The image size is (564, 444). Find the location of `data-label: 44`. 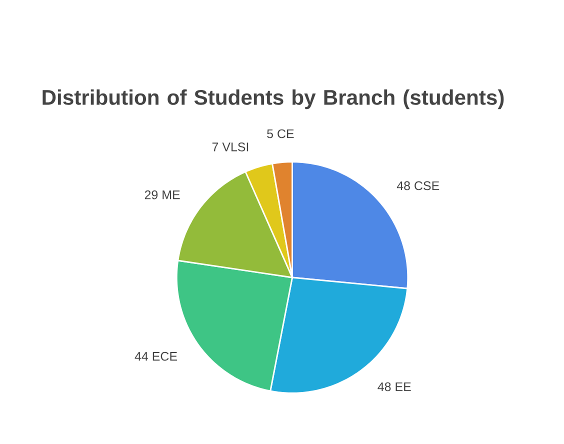

data-label: 44 is located at coordinates (141, 356).